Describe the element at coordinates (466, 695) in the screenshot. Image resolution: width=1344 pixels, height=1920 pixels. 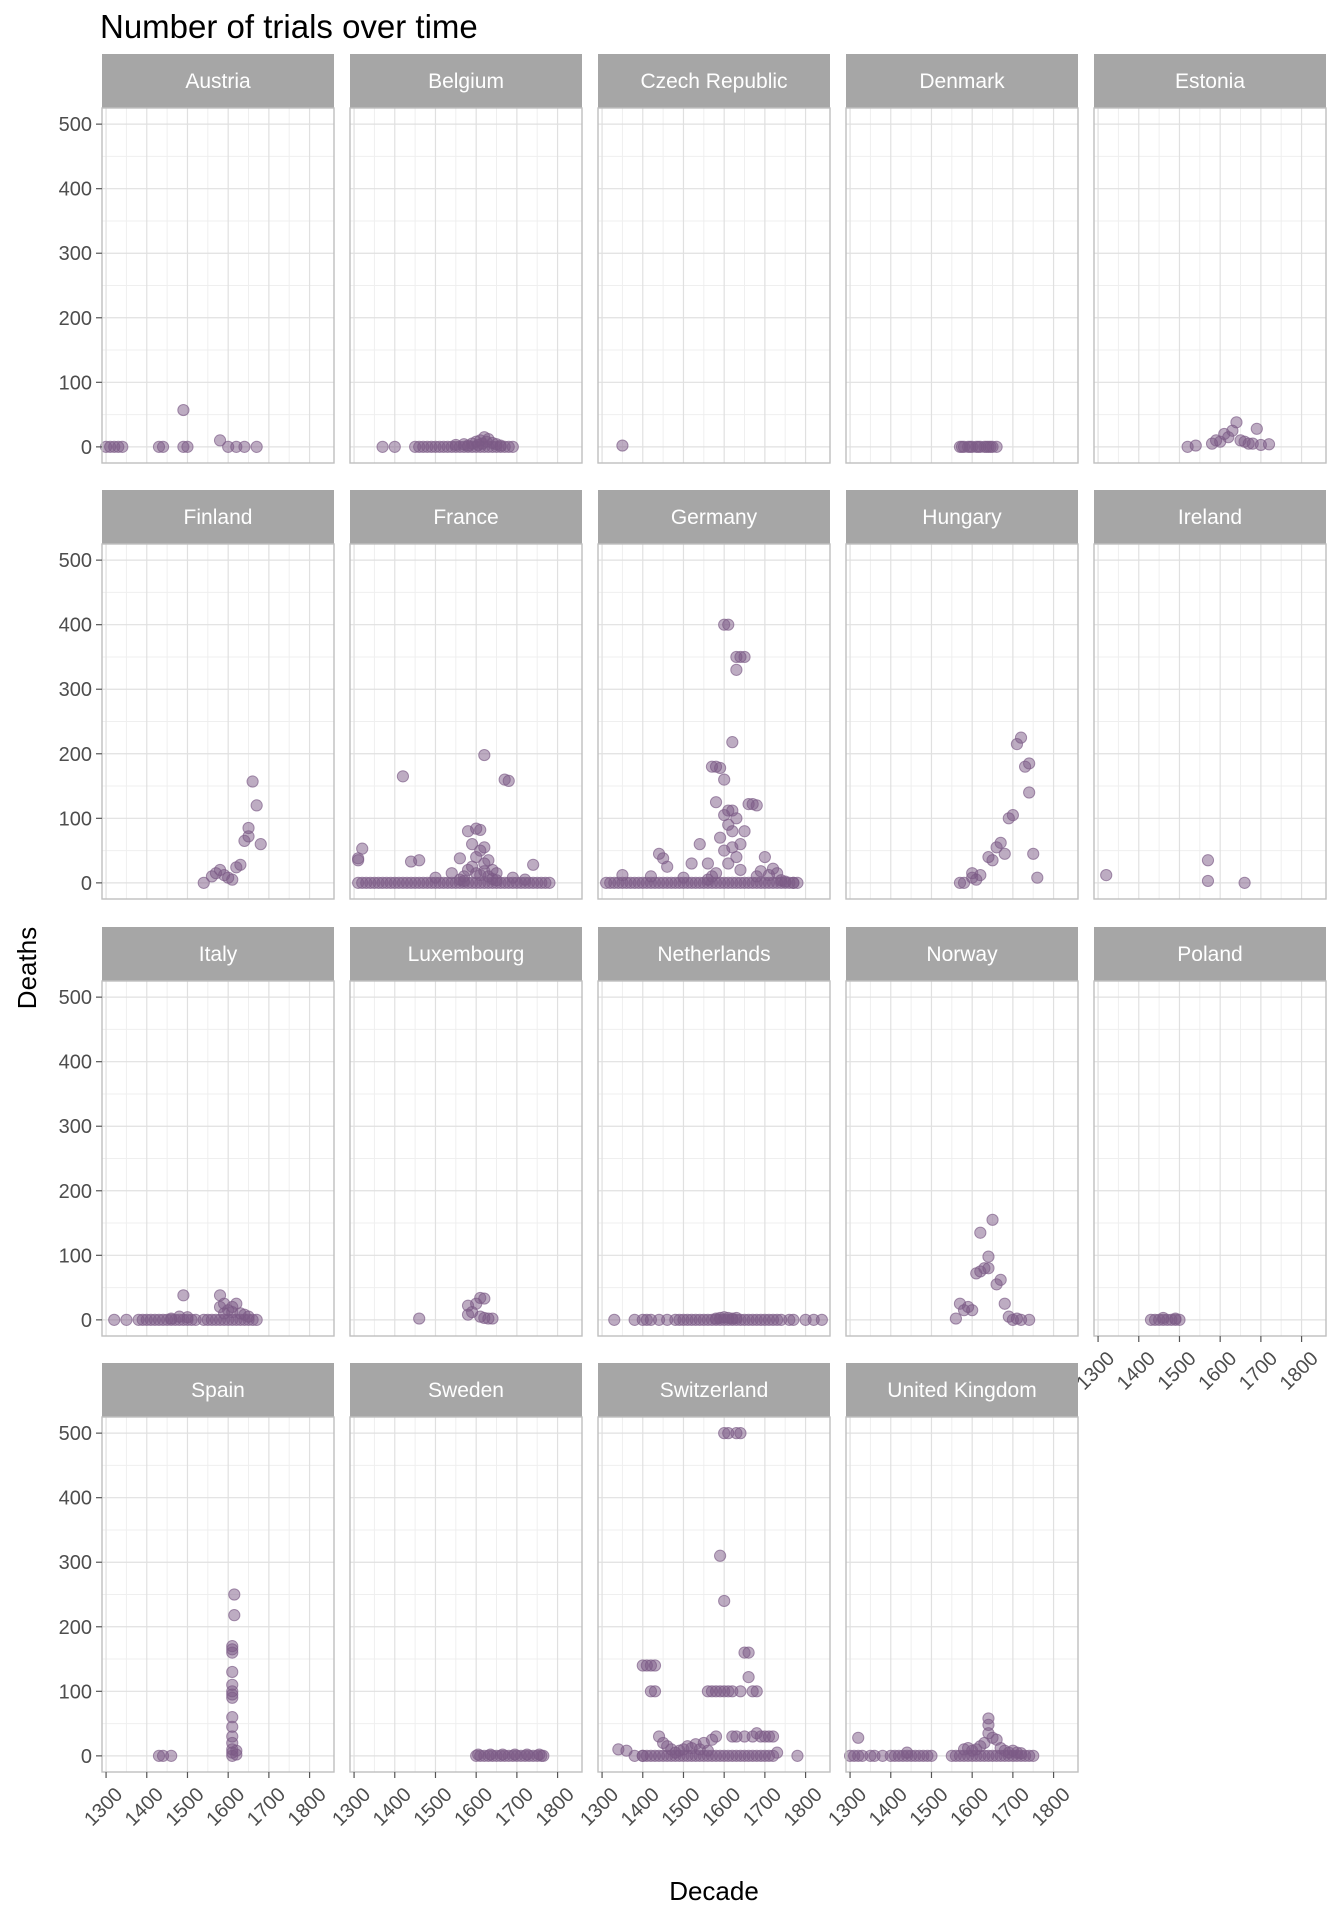
I see `facet-france: France` at that location.